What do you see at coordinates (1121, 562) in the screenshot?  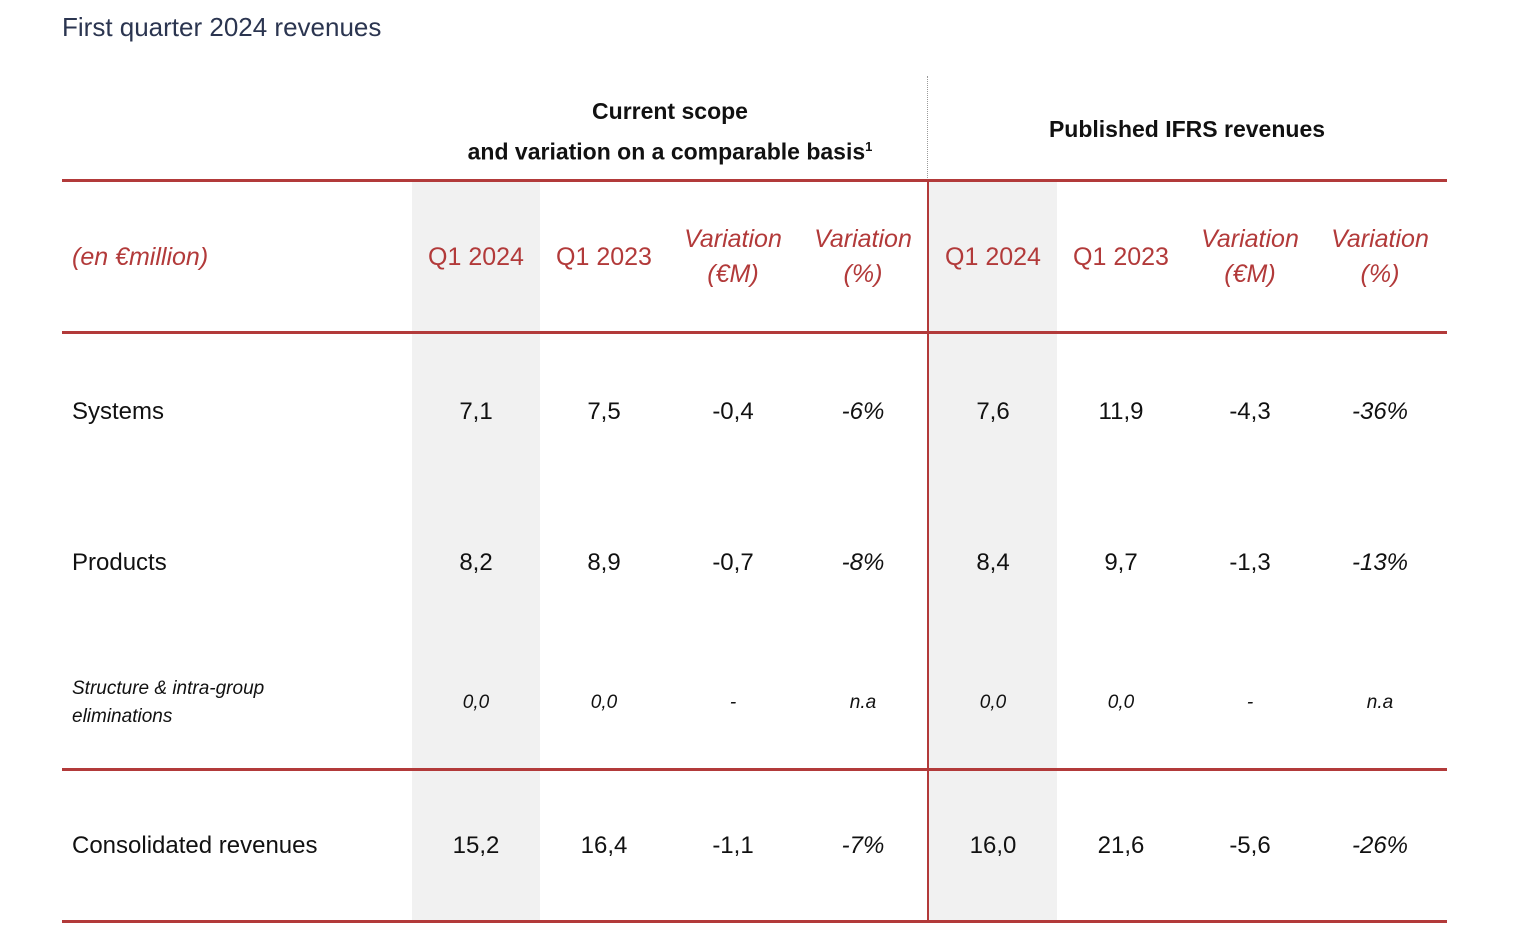 I see `cell-products-published-q1-2023: 9,7` at bounding box center [1121, 562].